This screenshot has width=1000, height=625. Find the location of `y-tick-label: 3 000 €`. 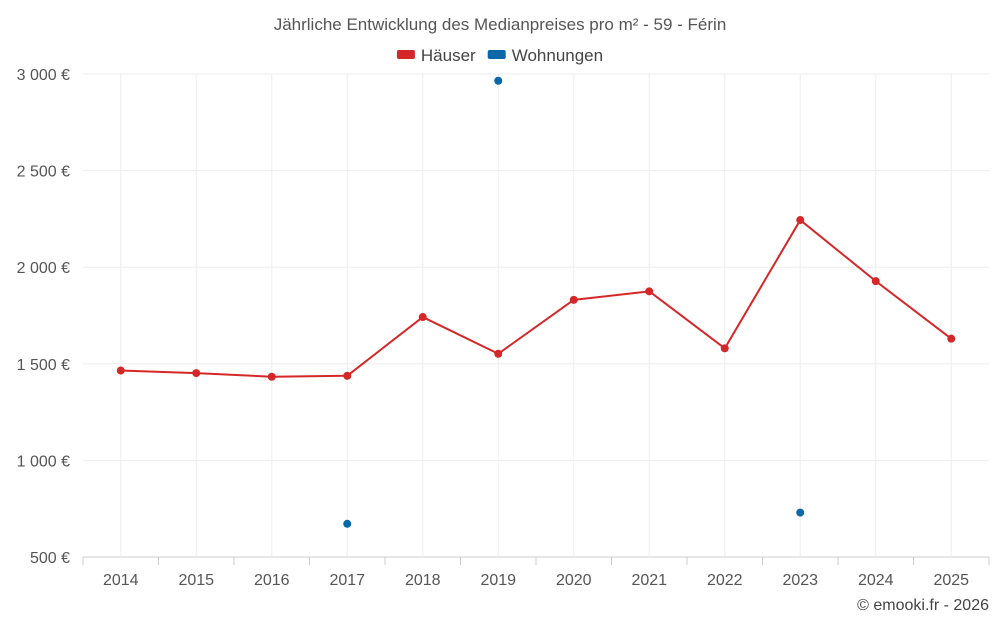

y-tick-label: 3 000 € is located at coordinates (43, 75).